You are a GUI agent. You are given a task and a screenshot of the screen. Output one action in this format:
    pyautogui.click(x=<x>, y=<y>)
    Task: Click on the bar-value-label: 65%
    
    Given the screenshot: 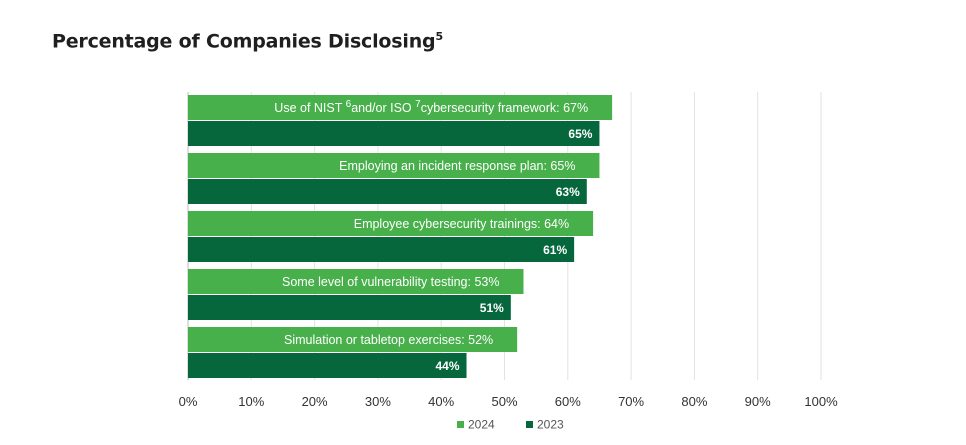 What is the action you would take?
    pyautogui.click(x=580, y=134)
    